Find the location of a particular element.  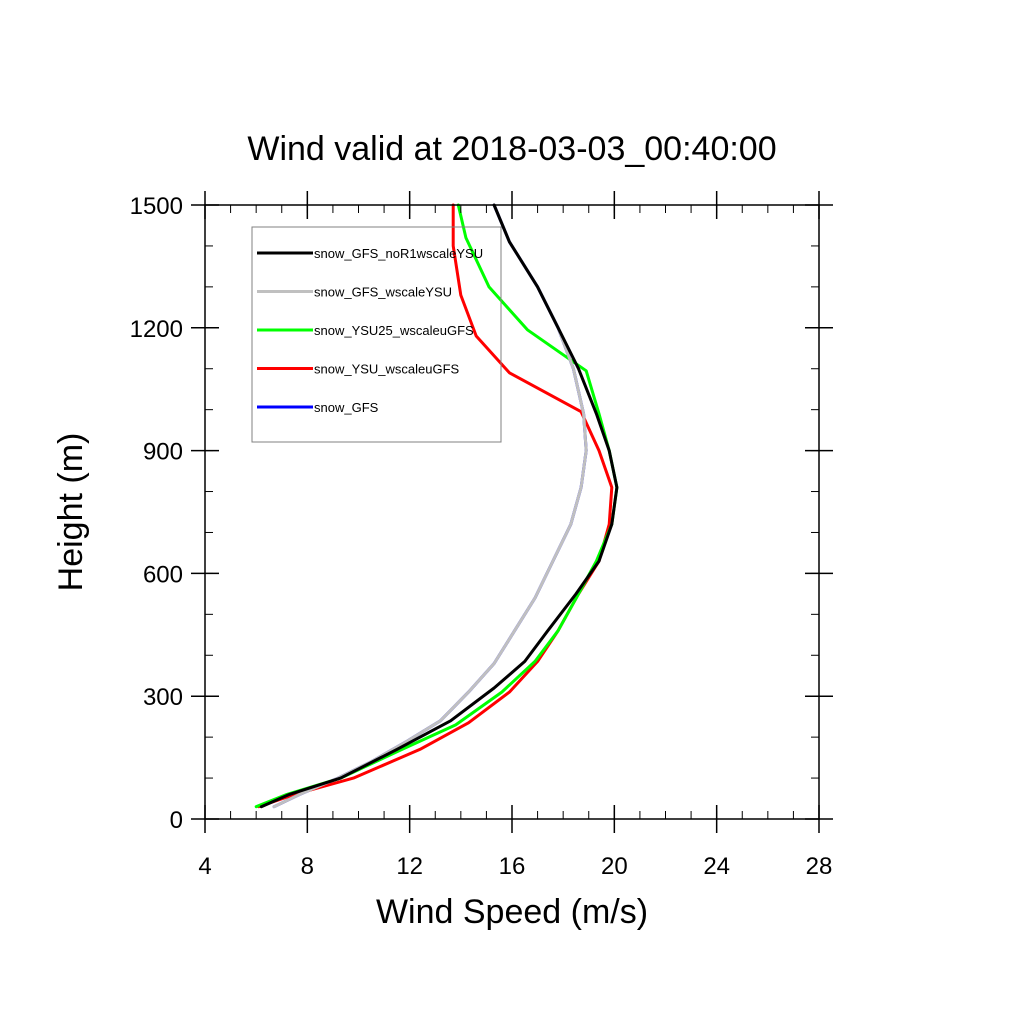

legend-label-5: snow_GFS is located at coordinates (346, 407).